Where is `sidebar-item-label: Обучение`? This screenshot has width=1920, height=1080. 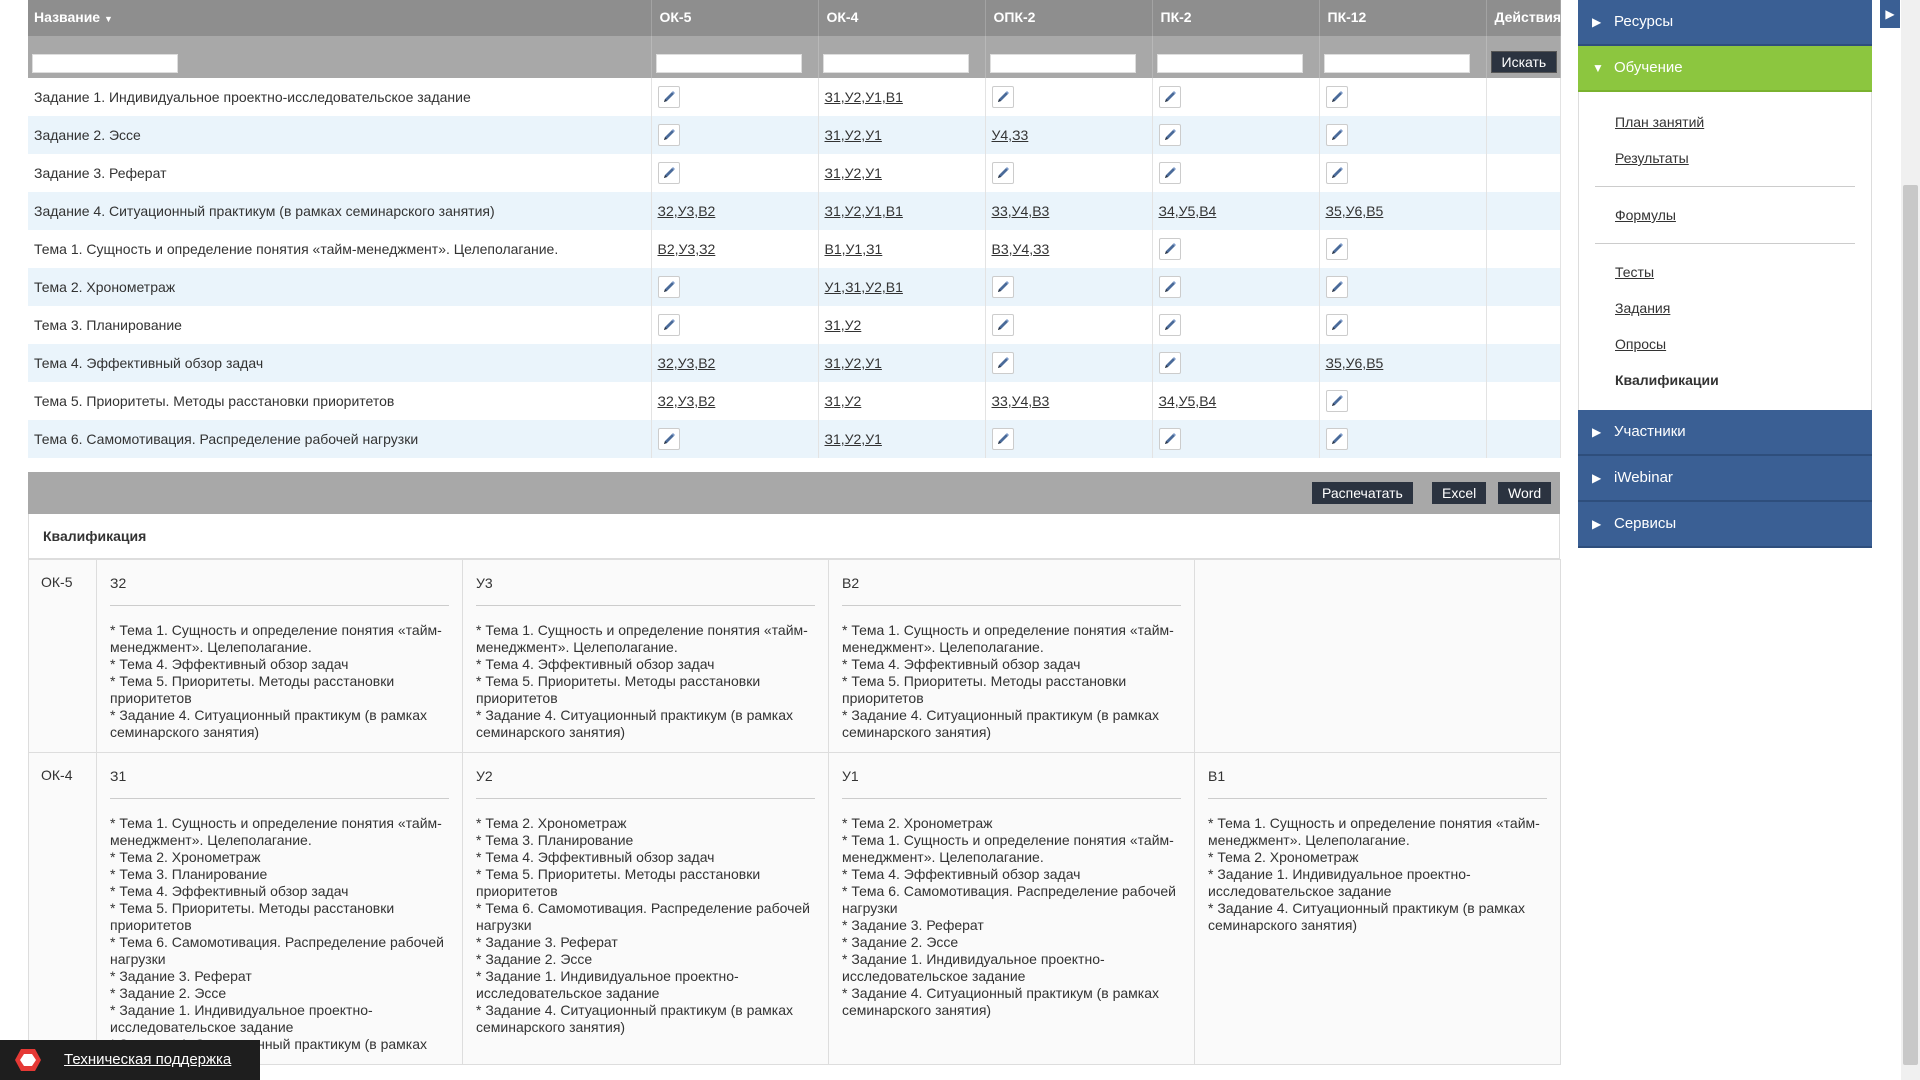
sidebar-item-label: Обучение is located at coordinates (1648, 67).